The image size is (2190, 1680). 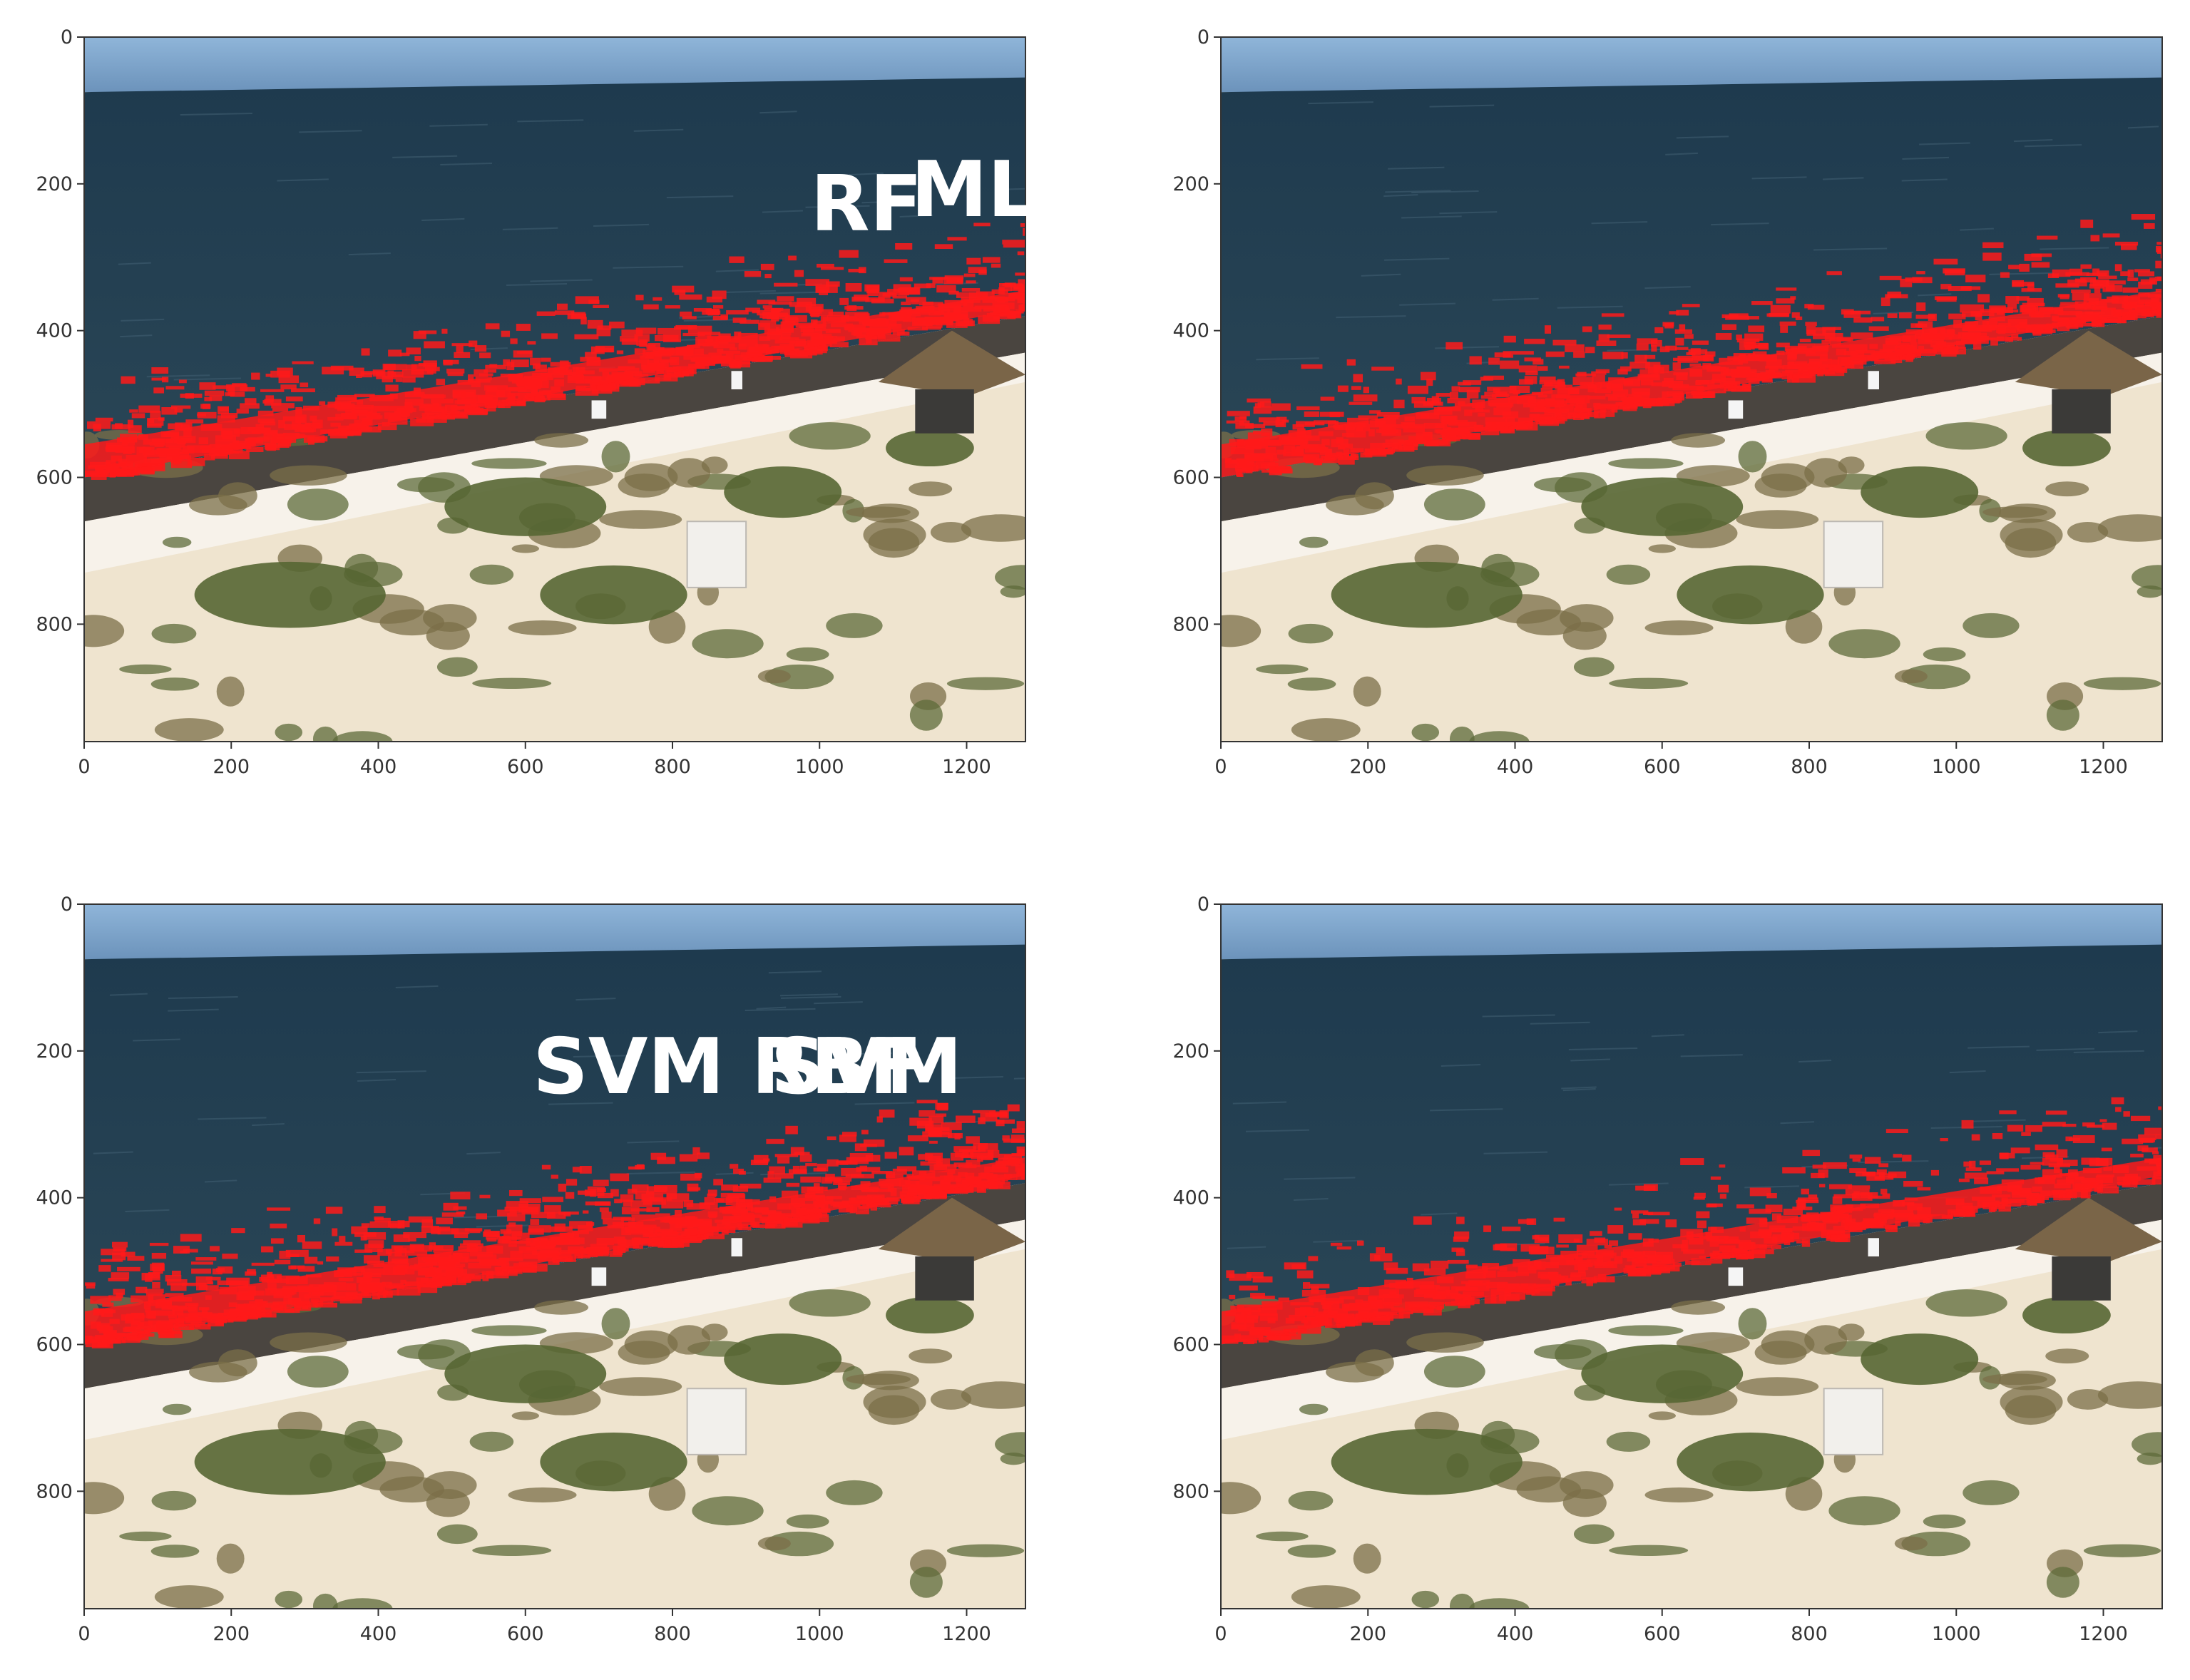 What do you see at coordinates (1002, 190) in the screenshot?
I see `method-label: MLP` at bounding box center [1002, 190].